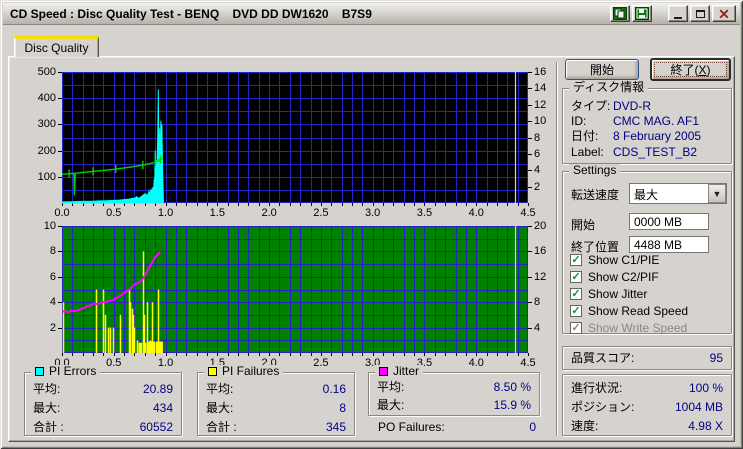 The image size is (743, 449). I want to click on tab-label: Disc Quality, so click(56, 48).